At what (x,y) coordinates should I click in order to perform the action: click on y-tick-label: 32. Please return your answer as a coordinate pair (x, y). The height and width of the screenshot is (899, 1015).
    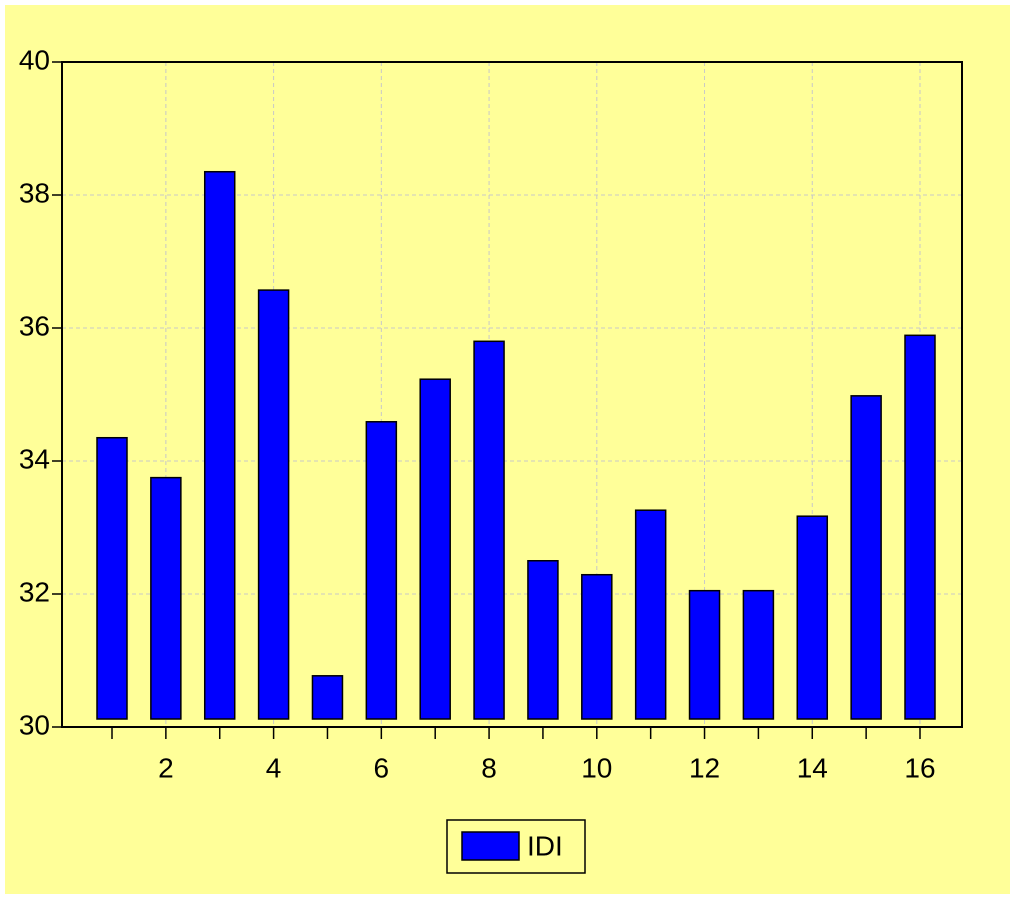
    Looking at the image, I should click on (34, 591).